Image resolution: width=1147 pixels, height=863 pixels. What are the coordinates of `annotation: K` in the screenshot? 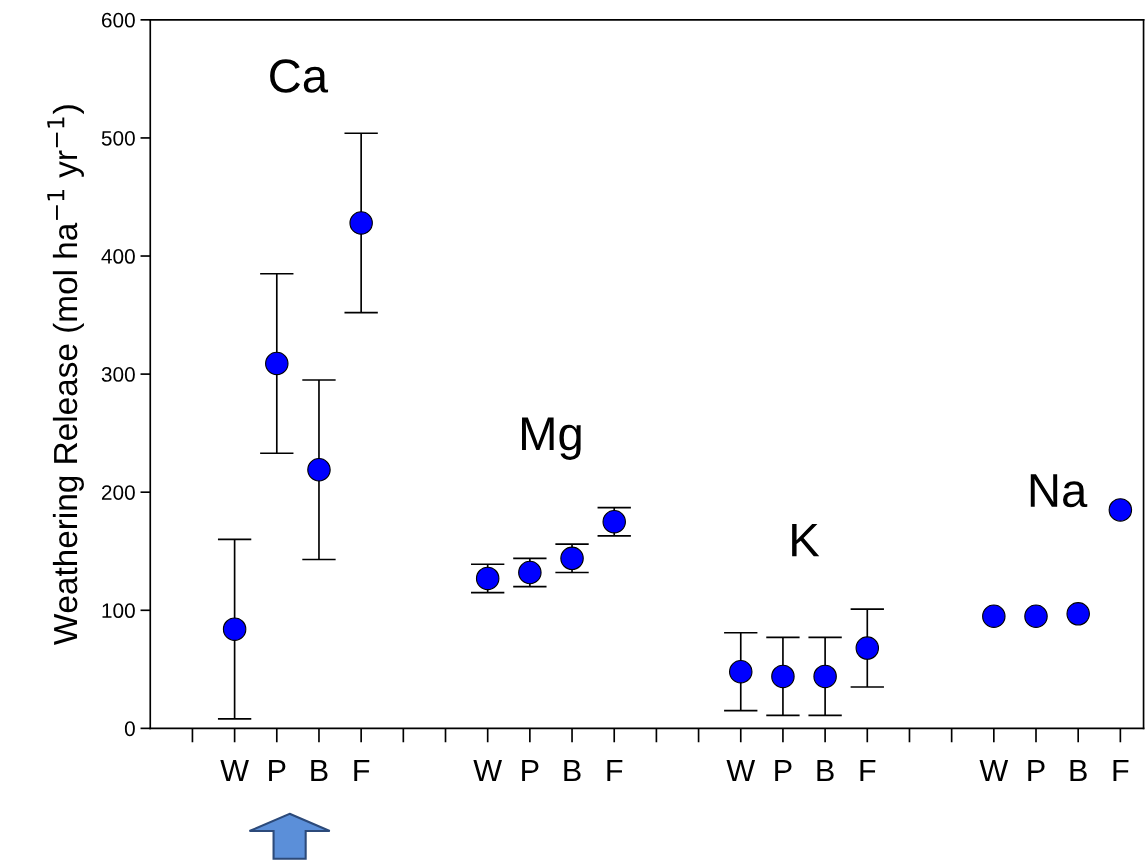 It's located at (806, 540).